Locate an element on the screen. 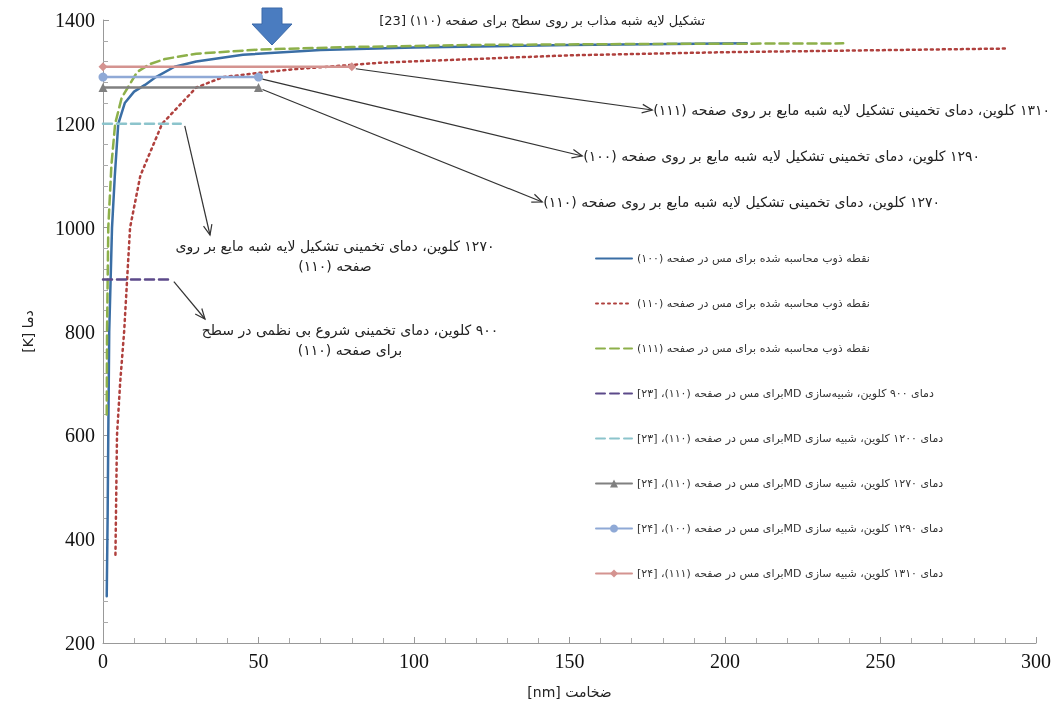  x-tick-label: 50 is located at coordinates (258, 661).